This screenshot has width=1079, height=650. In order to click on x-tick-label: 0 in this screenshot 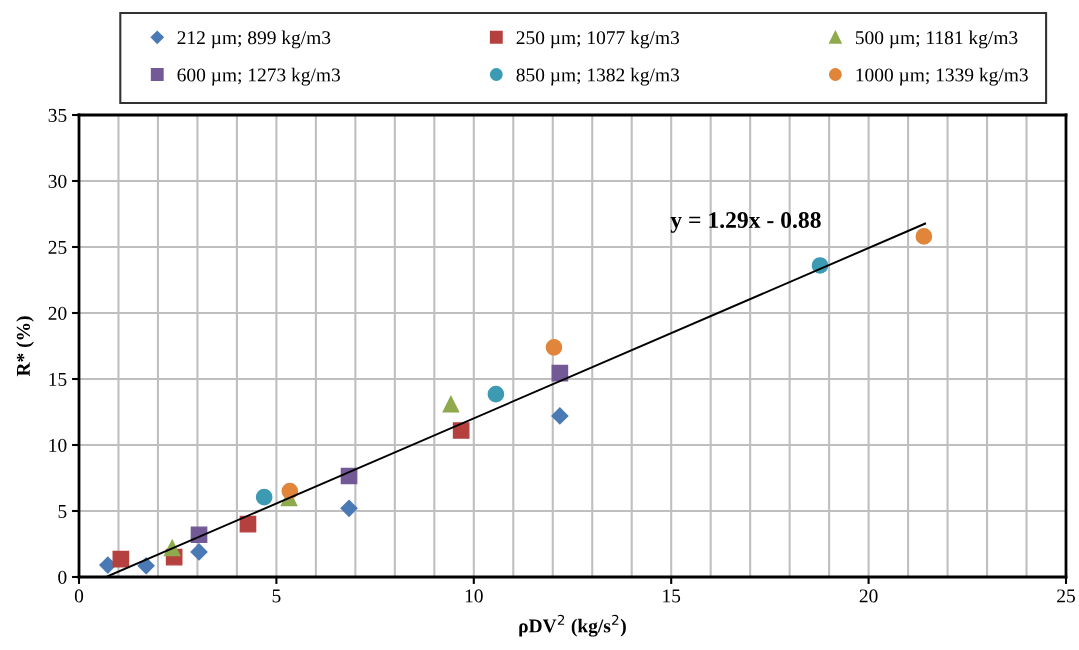, I will do `click(79, 596)`.